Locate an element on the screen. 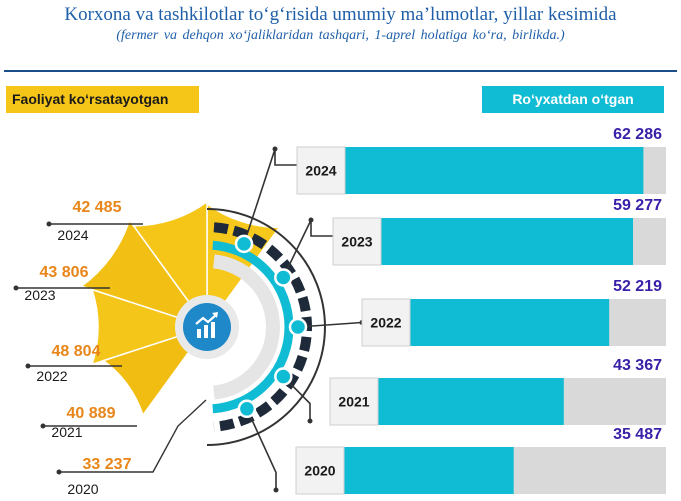 Image resolution: width=681 pixels, height=501 pixels. year-box-2023 is located at coordinates (357, 241).